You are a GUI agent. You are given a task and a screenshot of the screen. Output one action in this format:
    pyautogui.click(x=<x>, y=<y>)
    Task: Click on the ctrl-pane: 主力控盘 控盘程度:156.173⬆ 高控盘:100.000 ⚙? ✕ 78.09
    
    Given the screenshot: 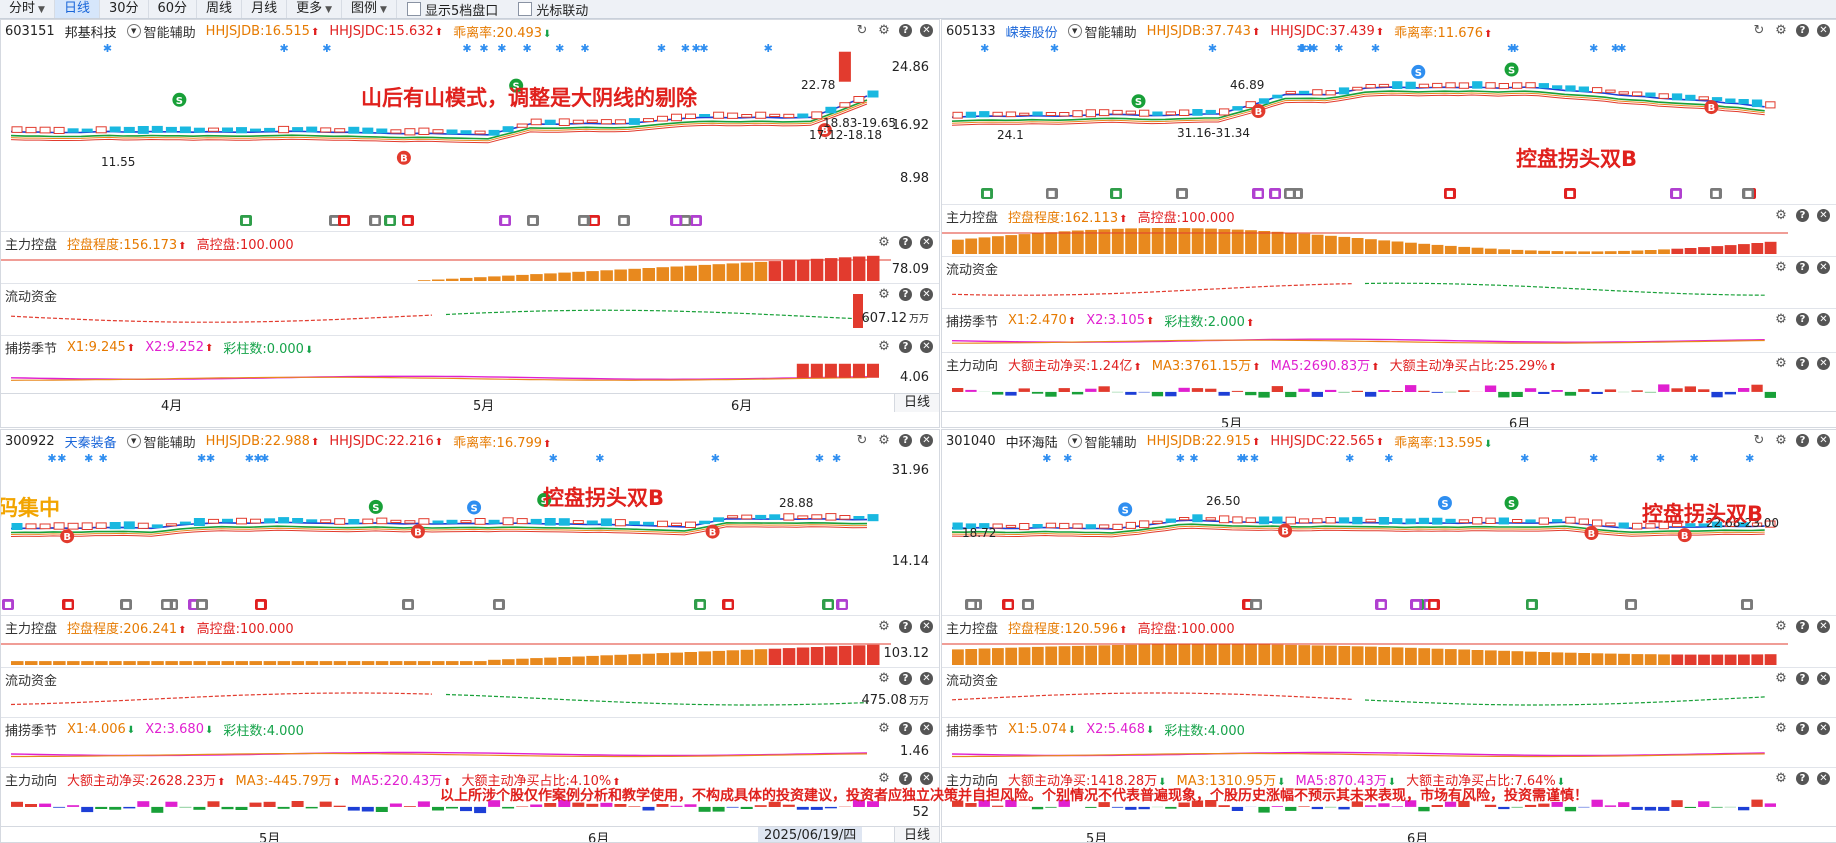 What is the action you would take?
    pyautogui.click(x=470, y=257)
    